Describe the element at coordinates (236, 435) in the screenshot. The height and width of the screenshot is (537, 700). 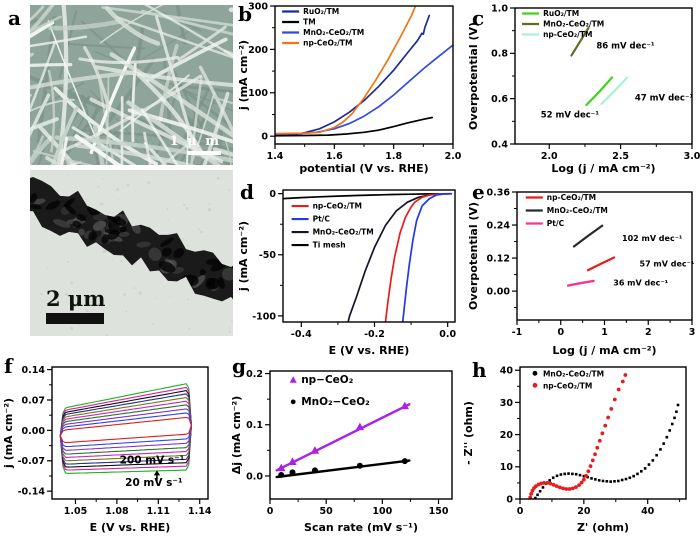
I see `svg-text: Δj (mA cm⁻²)` at that location.